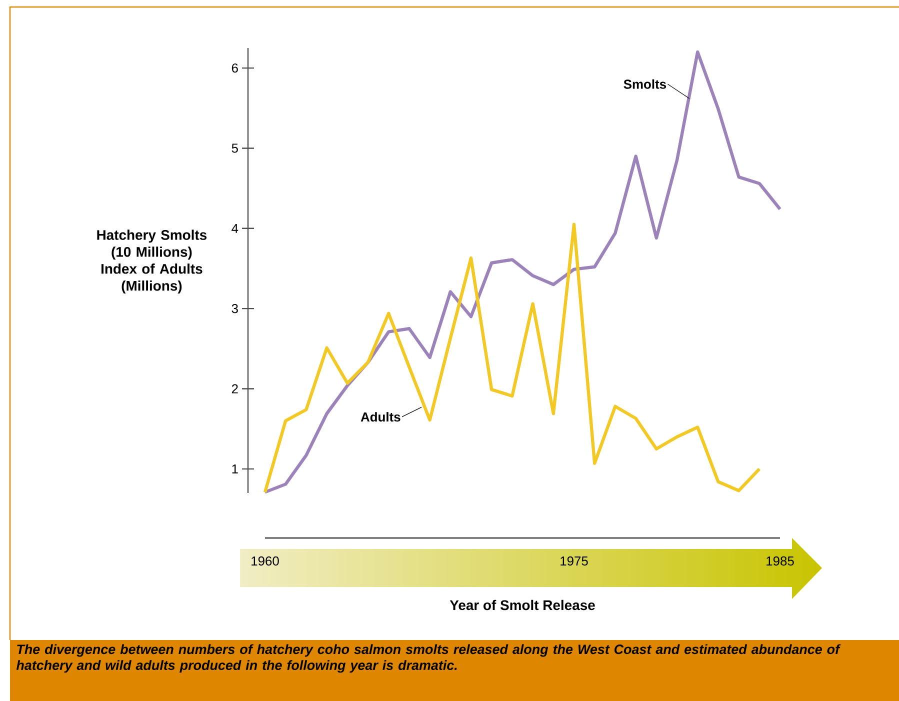  I want to click on y-tick-label: 5, so click(235, 148).